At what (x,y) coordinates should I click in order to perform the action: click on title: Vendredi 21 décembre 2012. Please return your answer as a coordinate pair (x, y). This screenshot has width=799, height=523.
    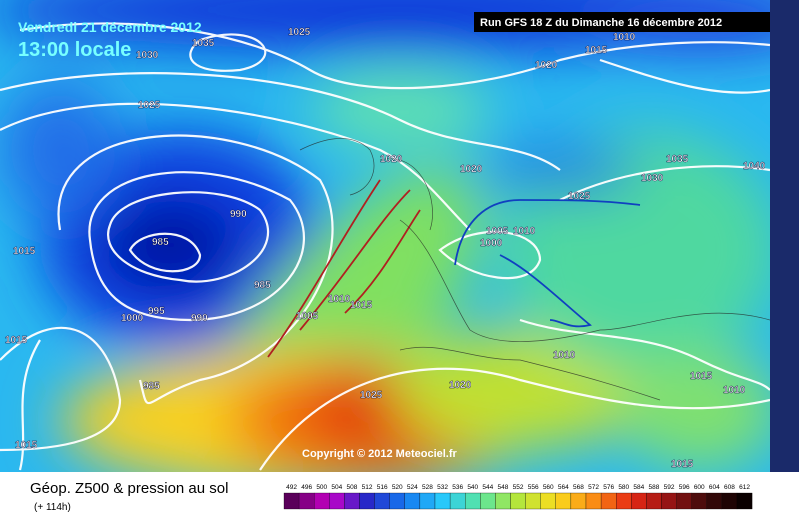
    Looking at the image, I should click on (110, 27).